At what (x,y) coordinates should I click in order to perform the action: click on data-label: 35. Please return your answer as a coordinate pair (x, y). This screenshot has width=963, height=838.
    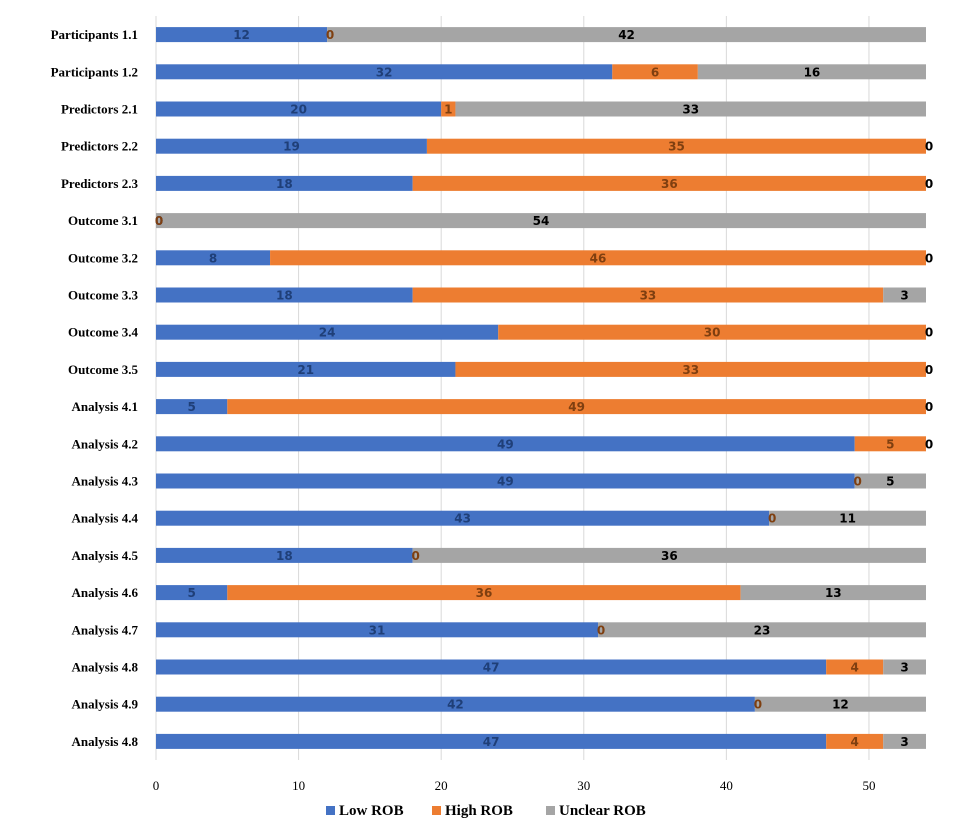
    Looking at the image, I should click on (676, 147).